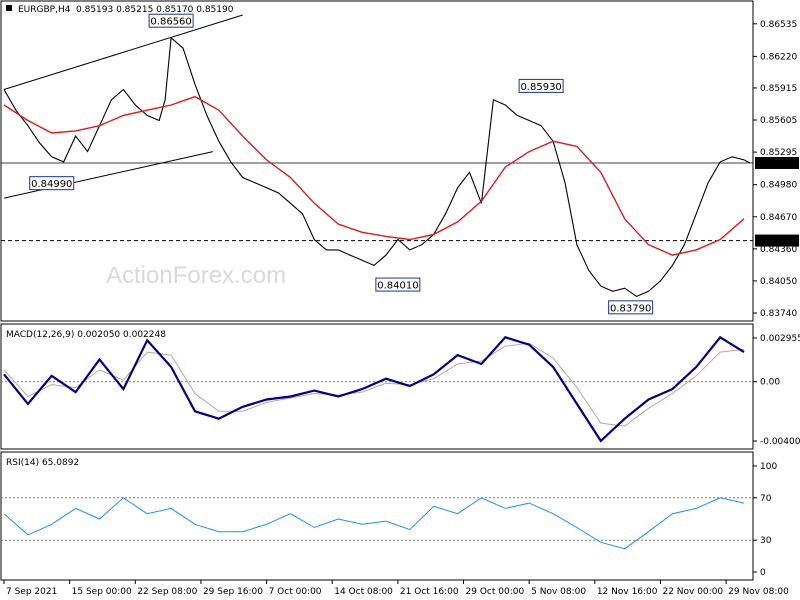 The height and width of the screenshot is (600, 800). Describe the element at coordinates (692, 592) in the screenshot. I see `time-tick-label: 22 Nov 00:00` at that location.